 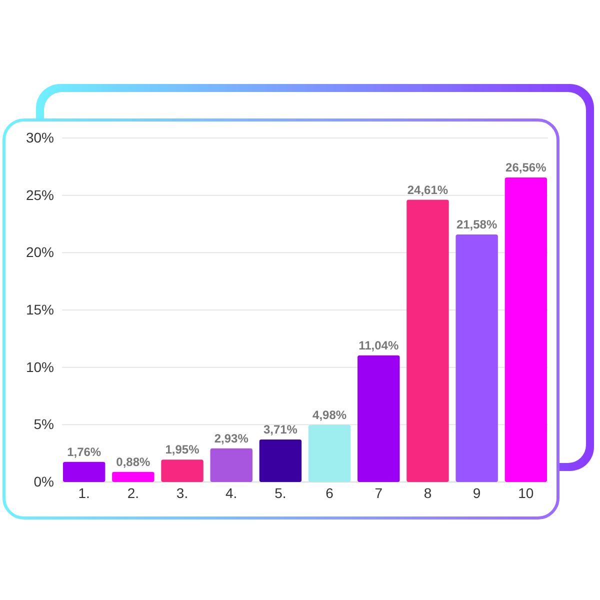 I want to click on data-label: 21,58%, so click(x=477, y=225).